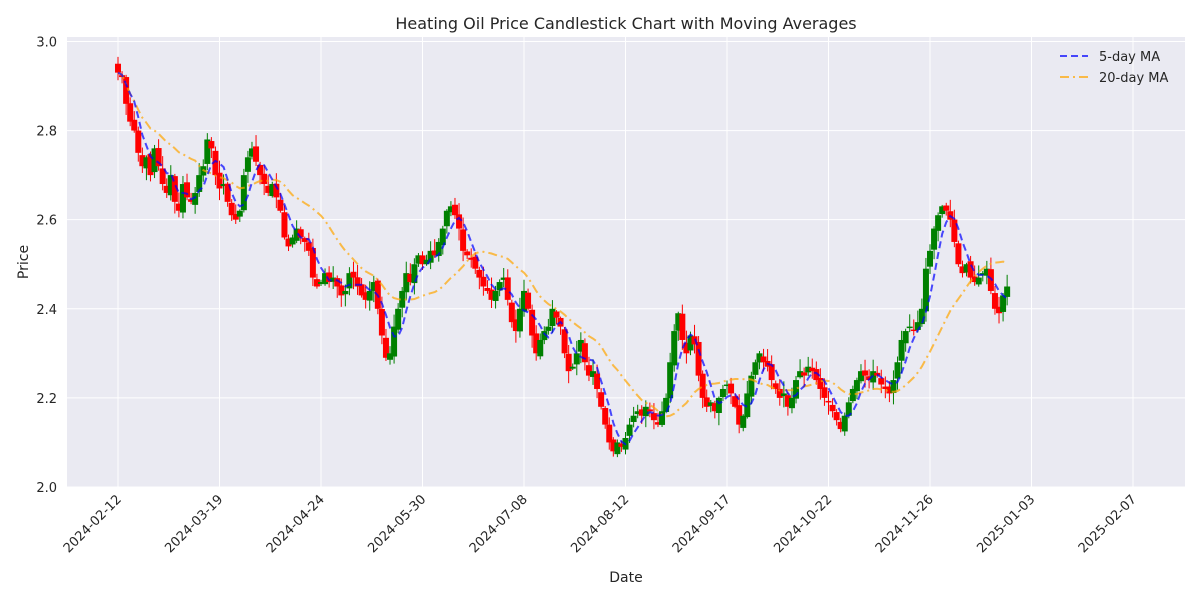 Image resolution: width=1200 pixels, height=600 pixels. What do you see at coordinates (296, 524) in the screenshot?
I see `x-tick-label: 2024-04-24` at bounding box center [296, 524].